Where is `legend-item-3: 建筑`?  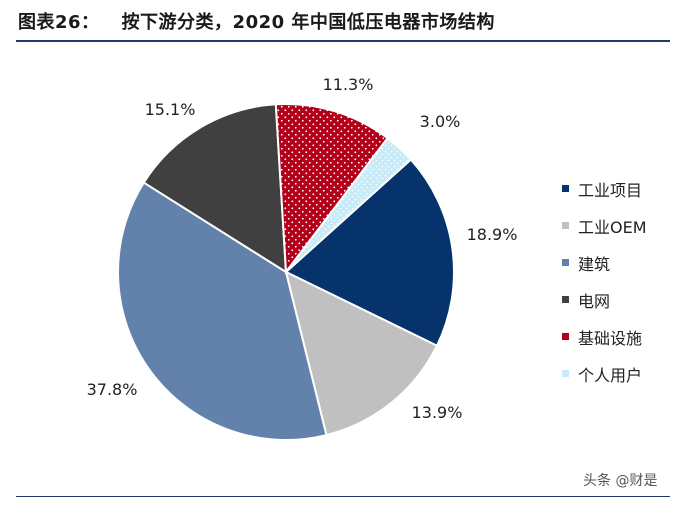
legend-item-3: 建筑 is located at coordinates (604, 262).